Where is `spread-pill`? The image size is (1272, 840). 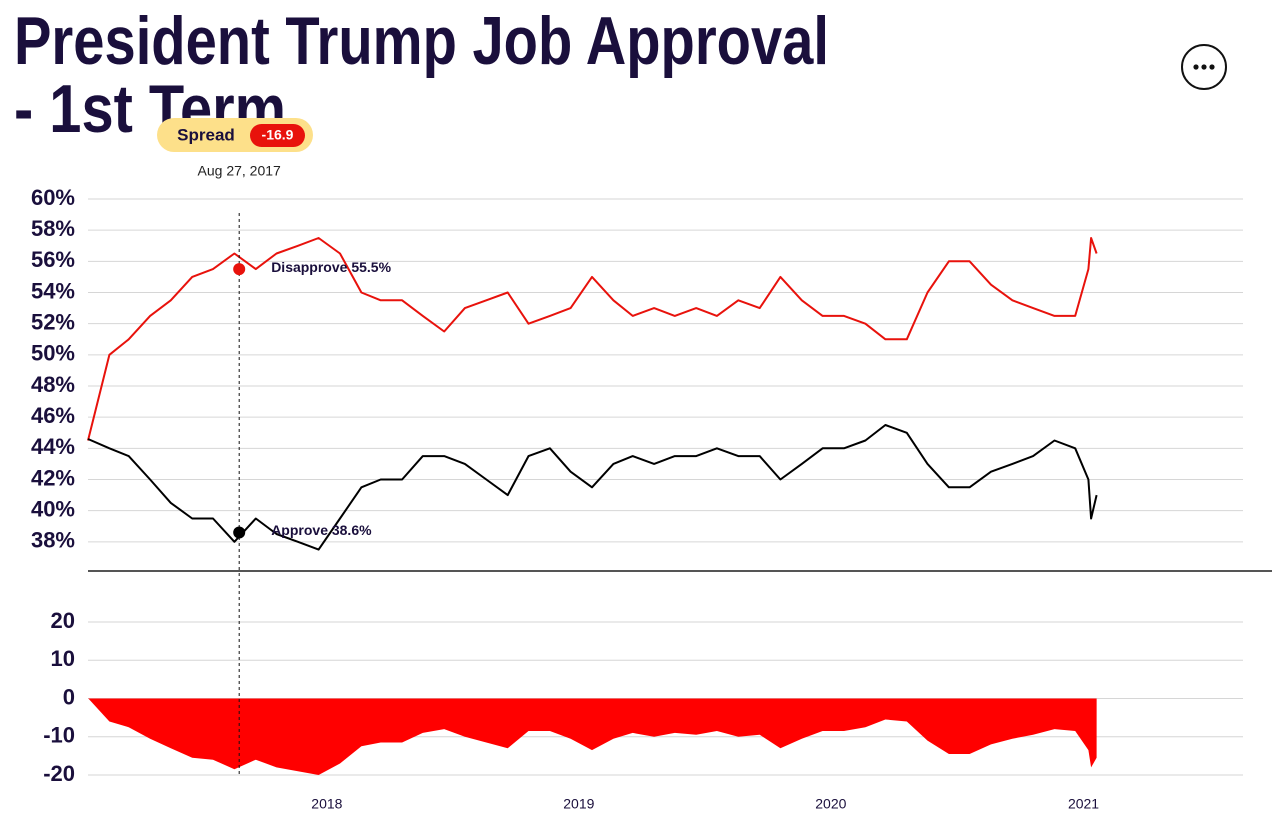
spread-pill is located at coordinates (277, 135).